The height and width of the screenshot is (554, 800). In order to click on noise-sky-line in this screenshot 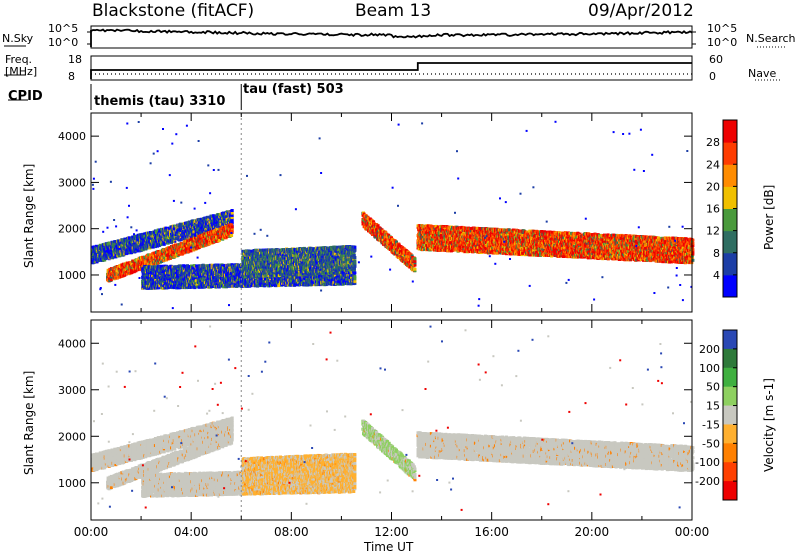, I will do `click(391, 37)`.